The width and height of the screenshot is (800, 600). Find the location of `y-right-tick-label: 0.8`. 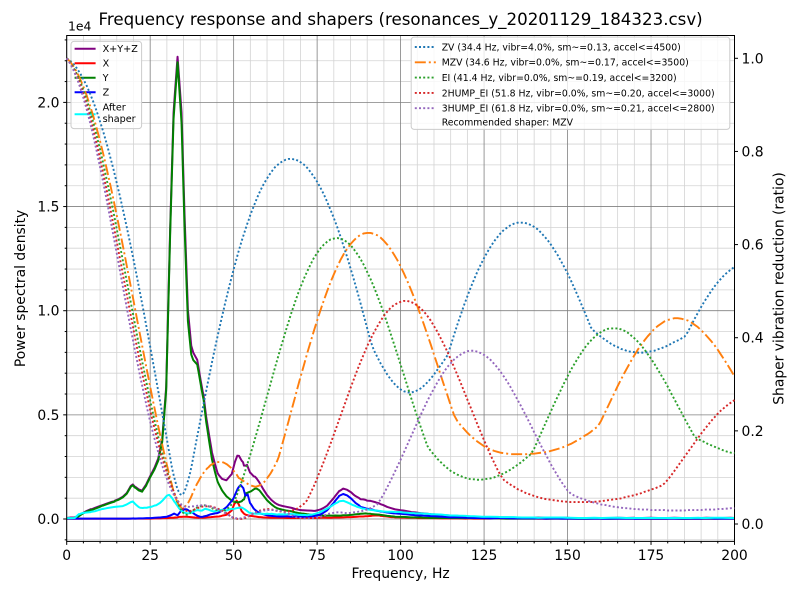

y-right-tick-label: 0.8 is located at coordinates (753, 152).